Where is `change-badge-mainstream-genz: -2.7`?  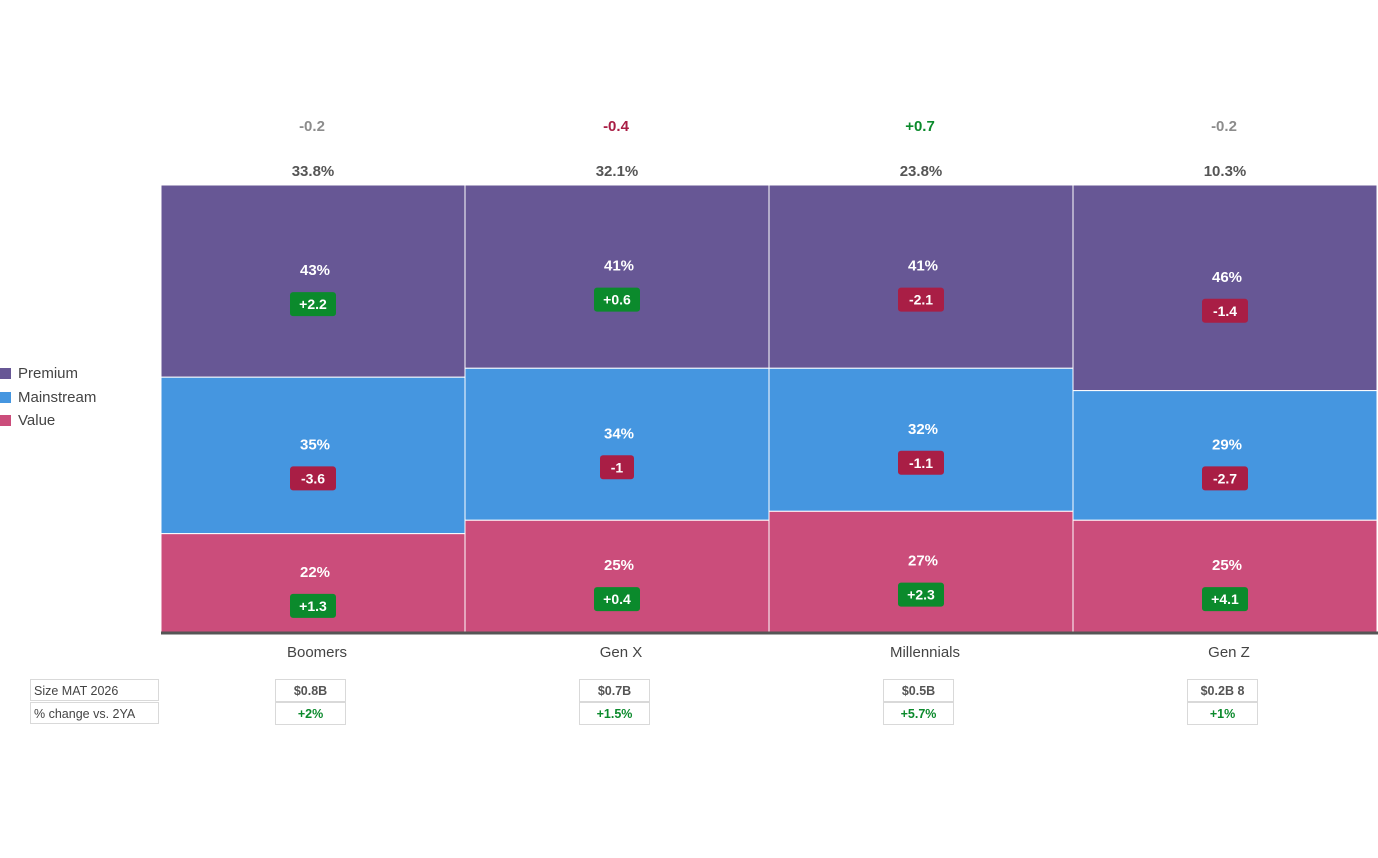
change-badge-mainstream-genz: -2.7 is located at coordinates (1225, 478).